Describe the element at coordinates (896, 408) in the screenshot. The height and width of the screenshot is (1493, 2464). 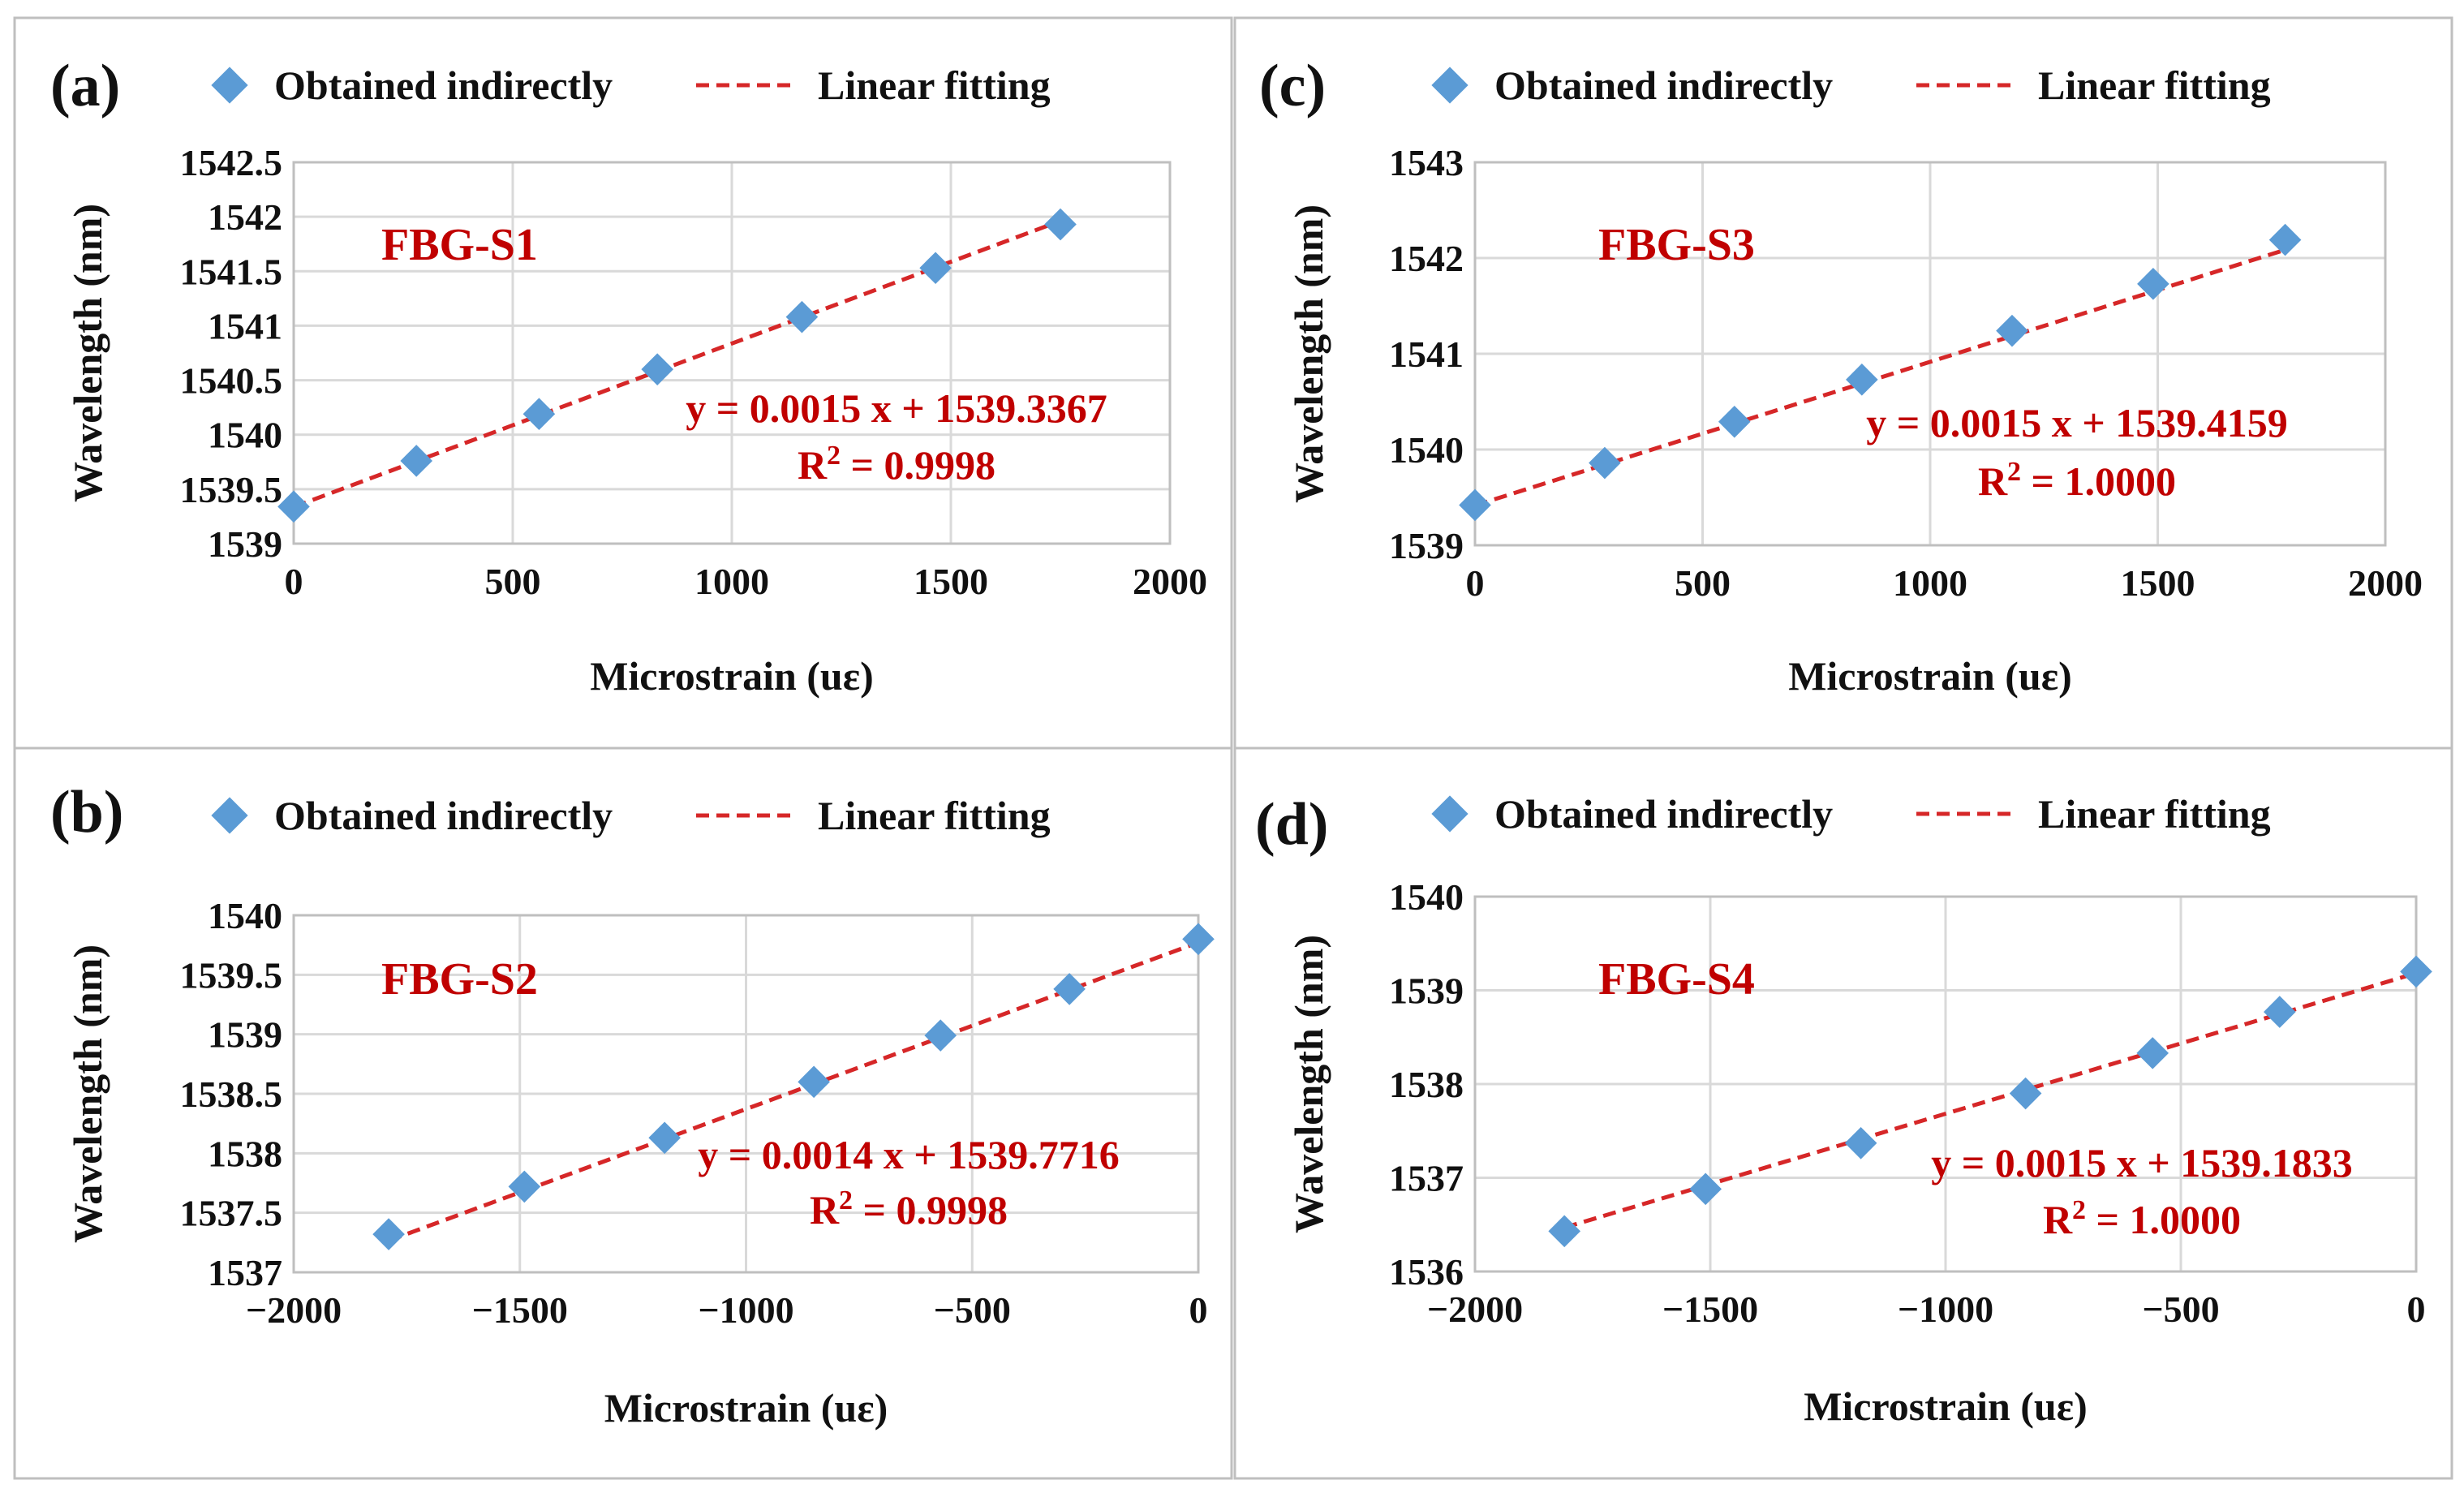
I see `fit-equation: y = 0.0015 x + 1539.3367` at that location.